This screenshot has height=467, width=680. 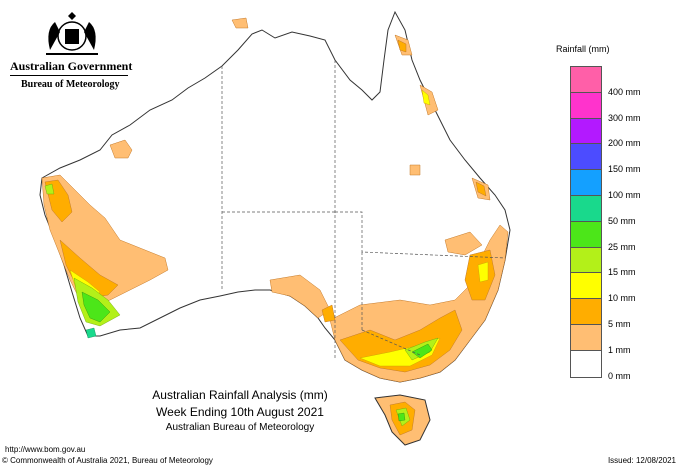 I want to click on legend-label: 100 mm, so click(x=624, y=195).